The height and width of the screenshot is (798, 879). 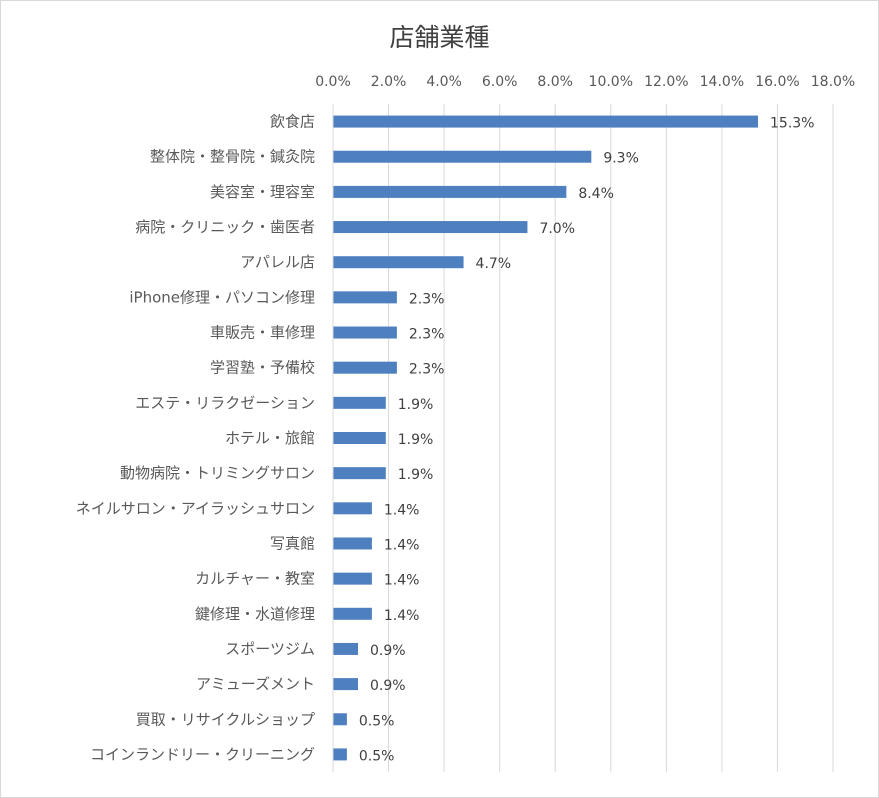 I want to click on x-tick-label: 2.0%, so click(x=389, y=82).